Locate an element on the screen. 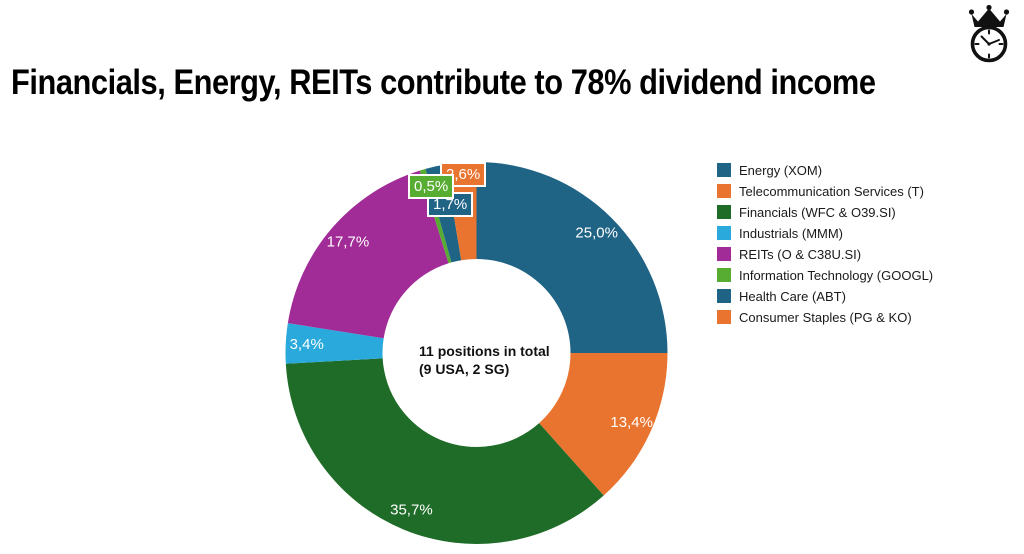 The image size is (1024, 554). legend-item-industrials: Industrials (MMM) is located at coordinates (825, 233).